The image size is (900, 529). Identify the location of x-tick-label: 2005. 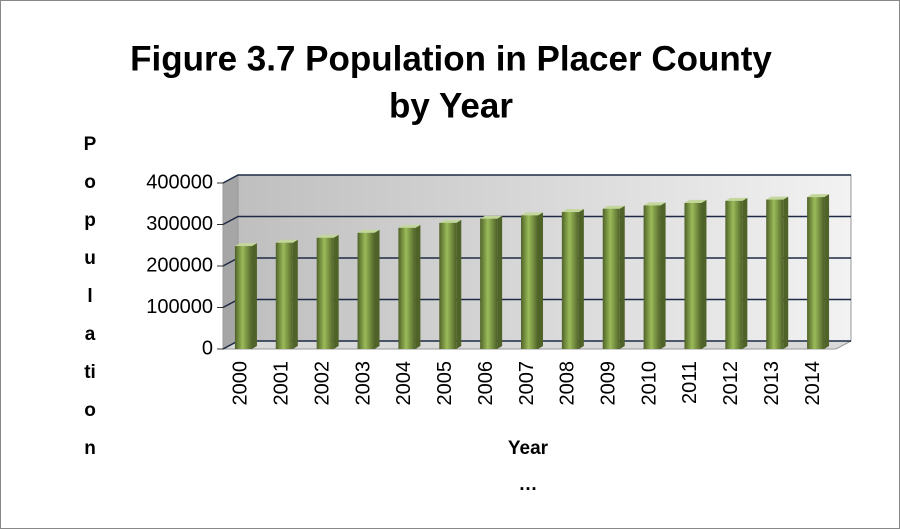
(445, 383).